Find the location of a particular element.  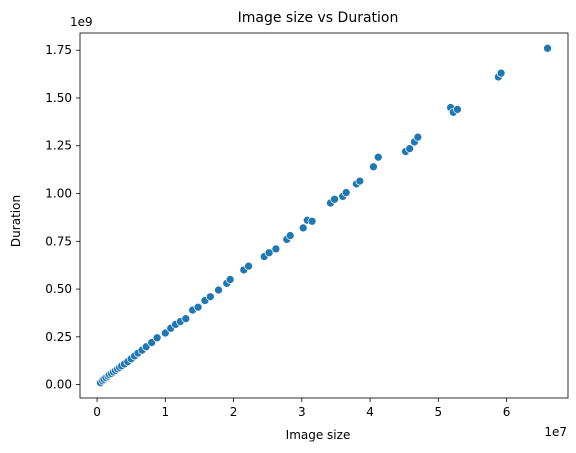

y-tick-label: 0.25 is located at coordinates (58, 337).